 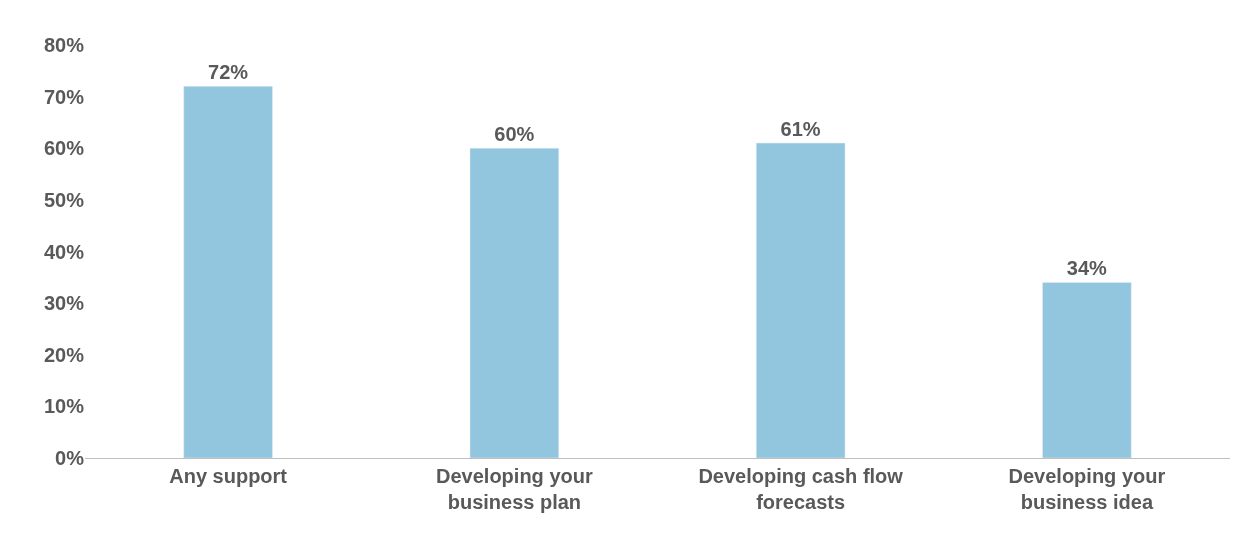 What do you see at coordinates (514, 489) in the screenshot?
I see `x-tick-label: Developing your business plan` at bounding box center [514, 489].